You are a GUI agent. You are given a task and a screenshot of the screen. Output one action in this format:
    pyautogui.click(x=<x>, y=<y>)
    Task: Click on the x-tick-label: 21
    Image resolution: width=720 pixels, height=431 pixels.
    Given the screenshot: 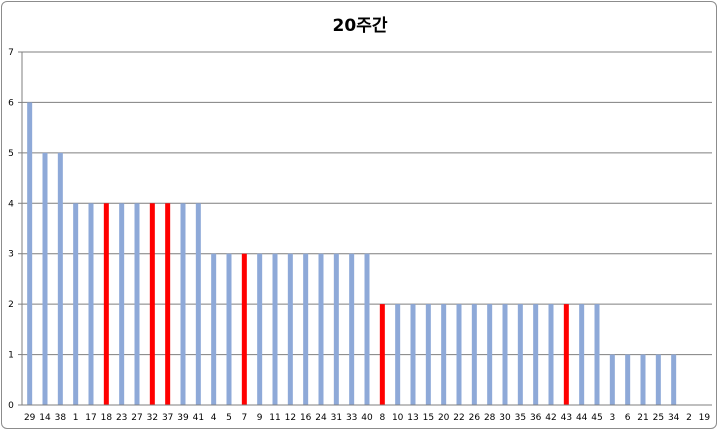 What is the action you would take?
    pyautogui.click(x=642, y=418)
    